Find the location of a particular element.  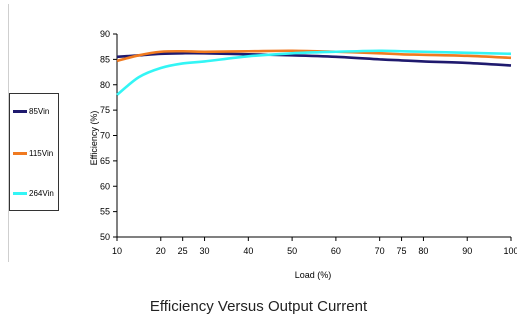

x-tick-labels: 10 20 25 30 40 50 60 70 75 80 90 100 is located at coordinates (314, 251).